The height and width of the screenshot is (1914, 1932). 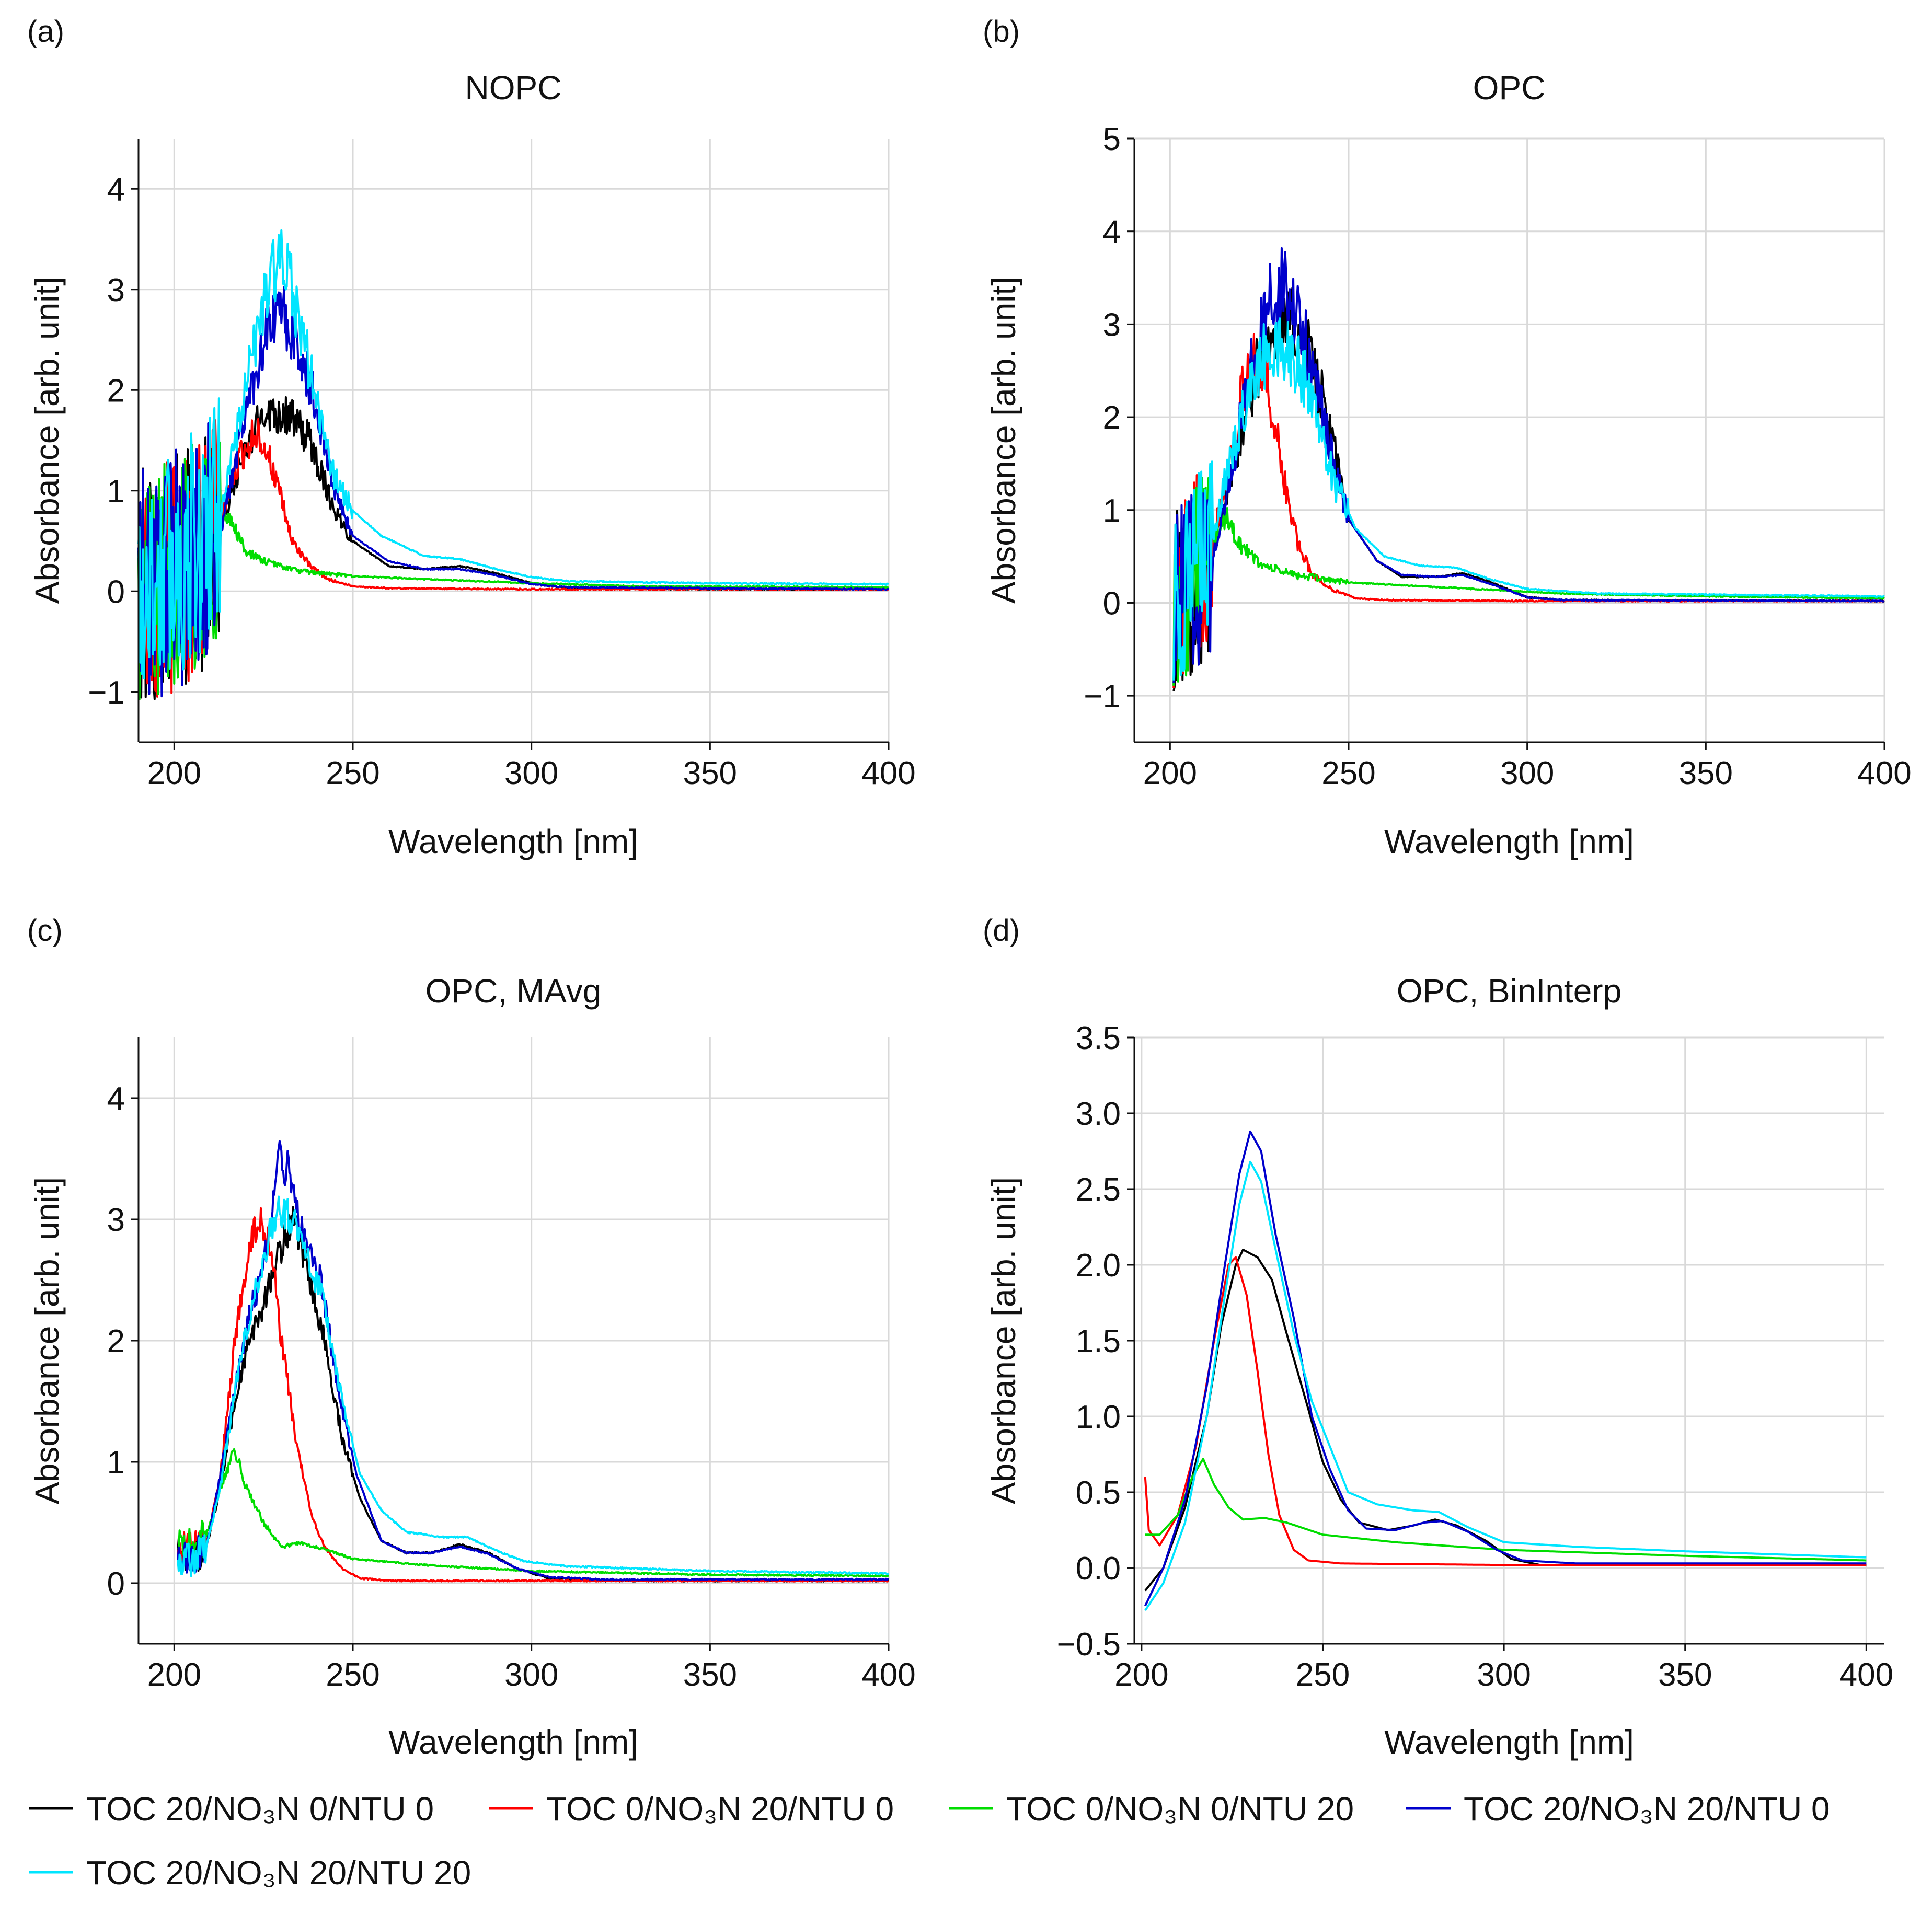 What do you see at coordinates (513, 841) in the screenshot?
I see `panel-a-xlabel: Wavelength [nm]` at bounding box center [513, 841].